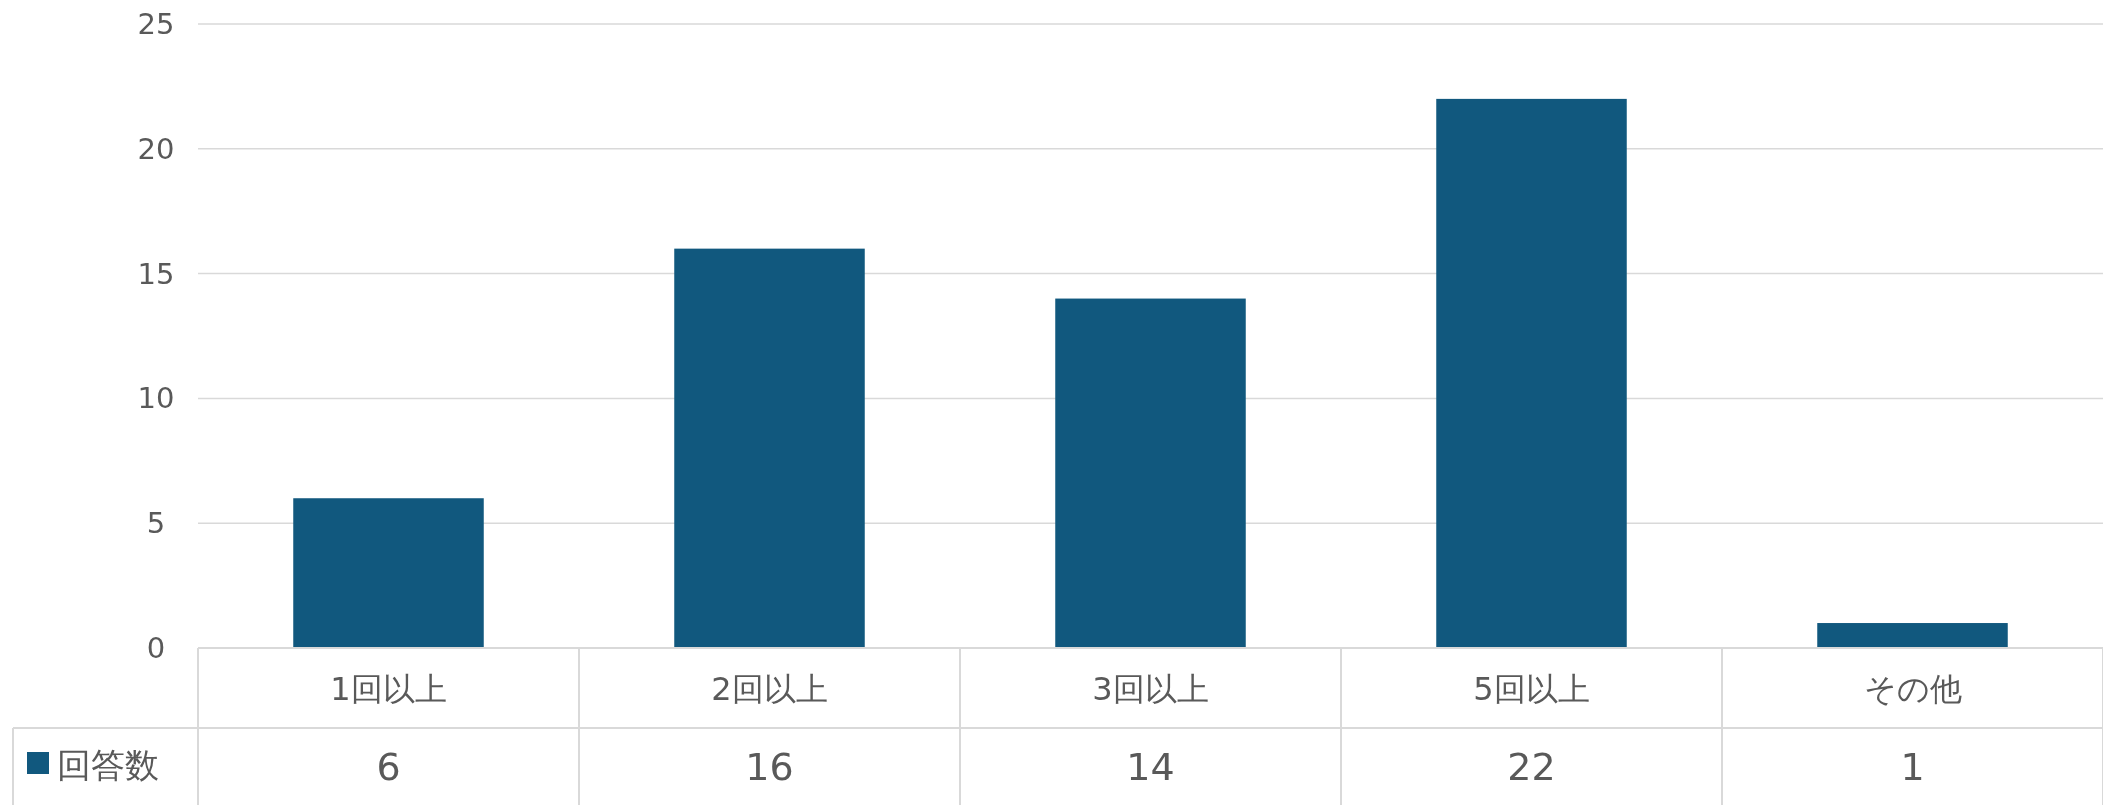  I want to click on y-tick-label: 20, so click(156, 148).